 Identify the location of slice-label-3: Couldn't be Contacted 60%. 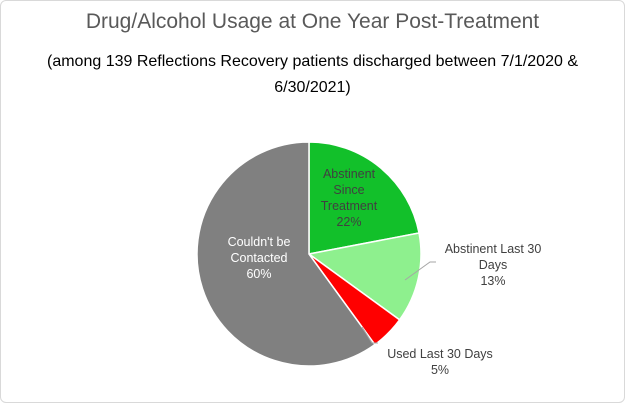
(259, 258).